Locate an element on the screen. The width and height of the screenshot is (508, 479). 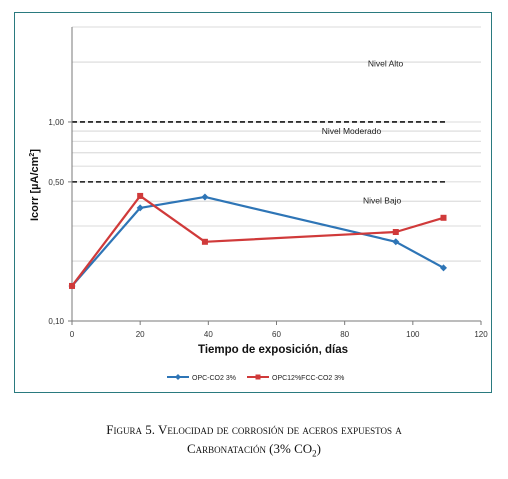
zone-label: Nivel Bajo is located at coordinates (382, 200).